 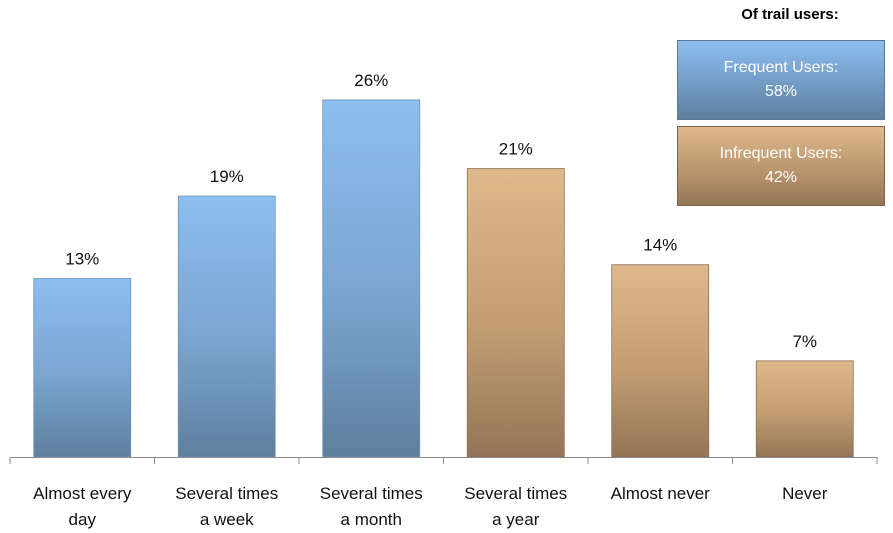 I want to click on x-axis, so click(x=443, y=460).